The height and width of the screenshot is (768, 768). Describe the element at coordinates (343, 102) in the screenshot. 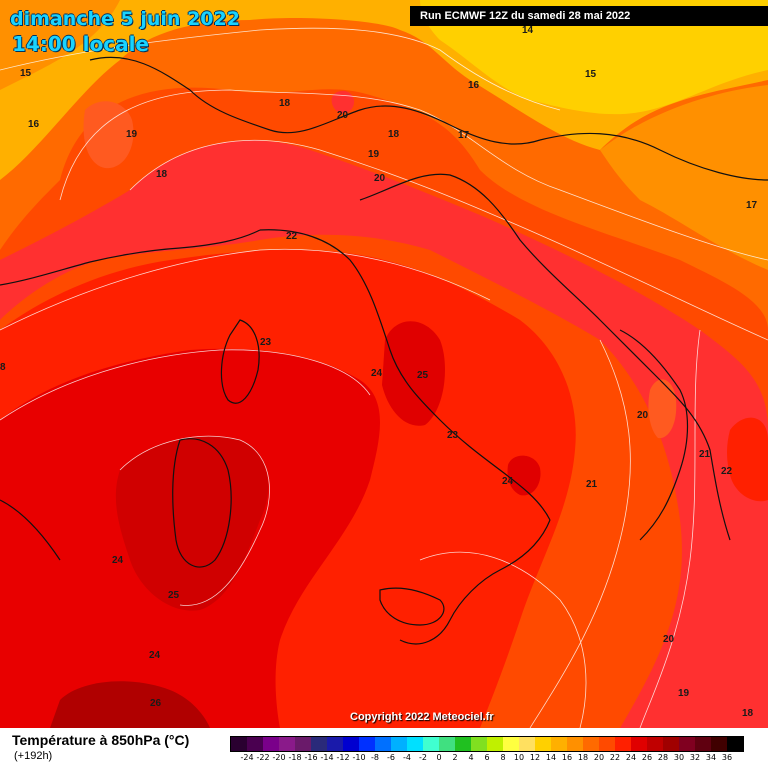

I see `temp-pocket-20-alps` at that location.